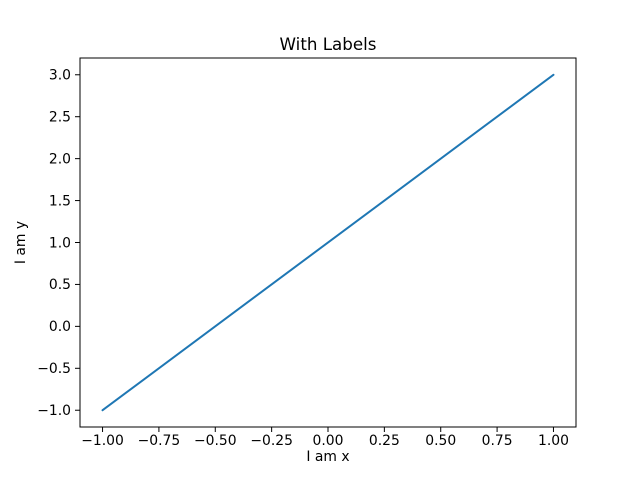  Describe the element at coordinates (497, 441) in the screenshot. I see `x-tick-label: 0.75` at that location.